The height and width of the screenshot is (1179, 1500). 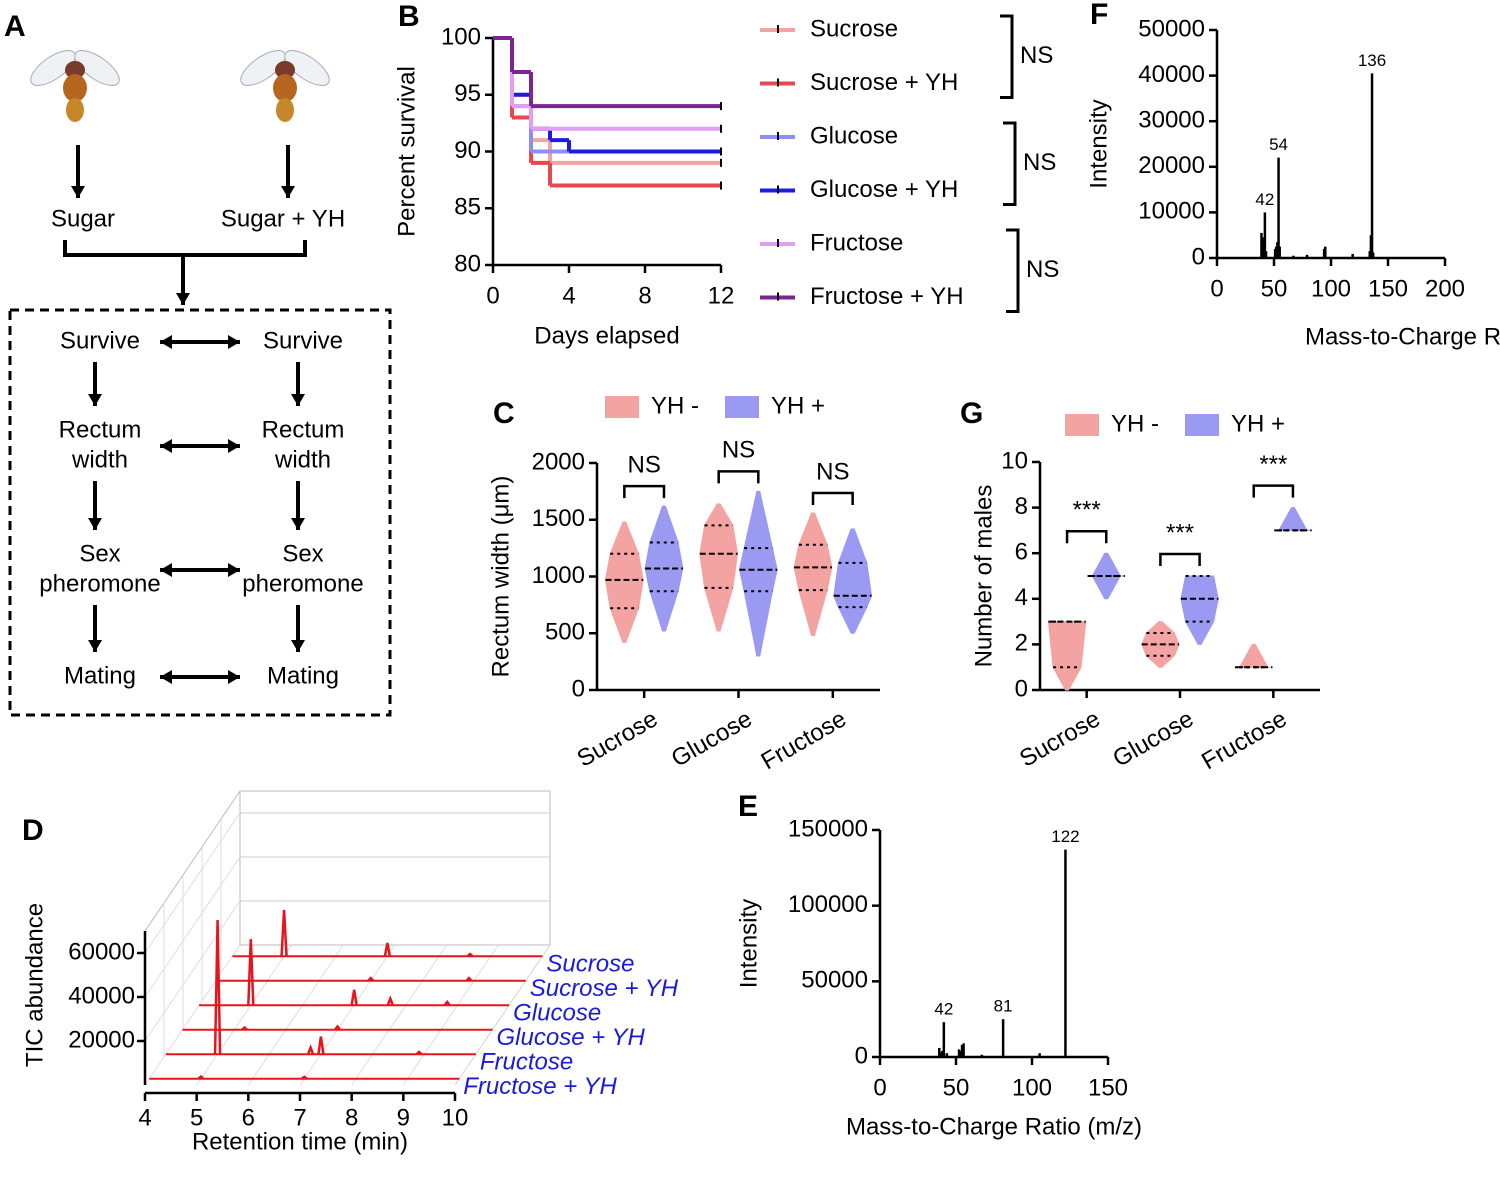 I want to click on y-tick-label: 90, so click(x=467, y=150).